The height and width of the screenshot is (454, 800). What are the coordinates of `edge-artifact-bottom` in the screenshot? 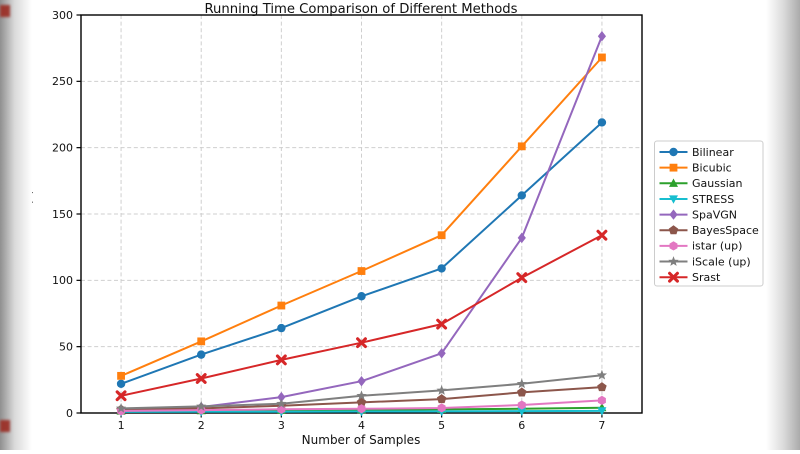 It's located at (5, 426).